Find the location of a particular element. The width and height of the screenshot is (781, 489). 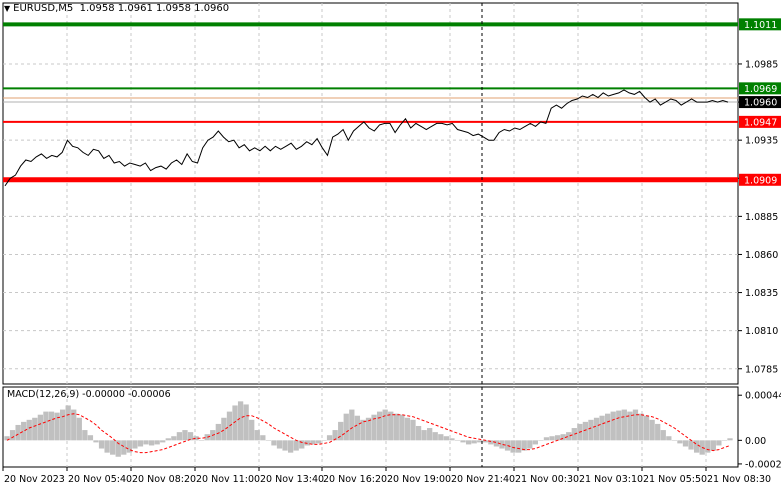

macd-y-tick-label: 0.00044 is located at coordinates (763, 396).